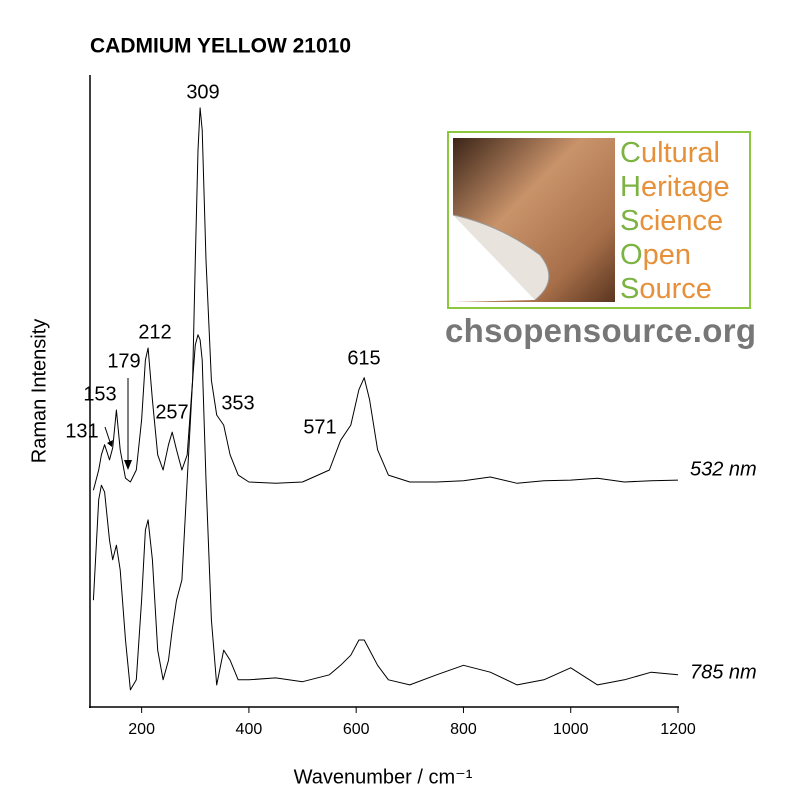  I want to click on y-axis-label: Raman Intensity, so click(39, 391).